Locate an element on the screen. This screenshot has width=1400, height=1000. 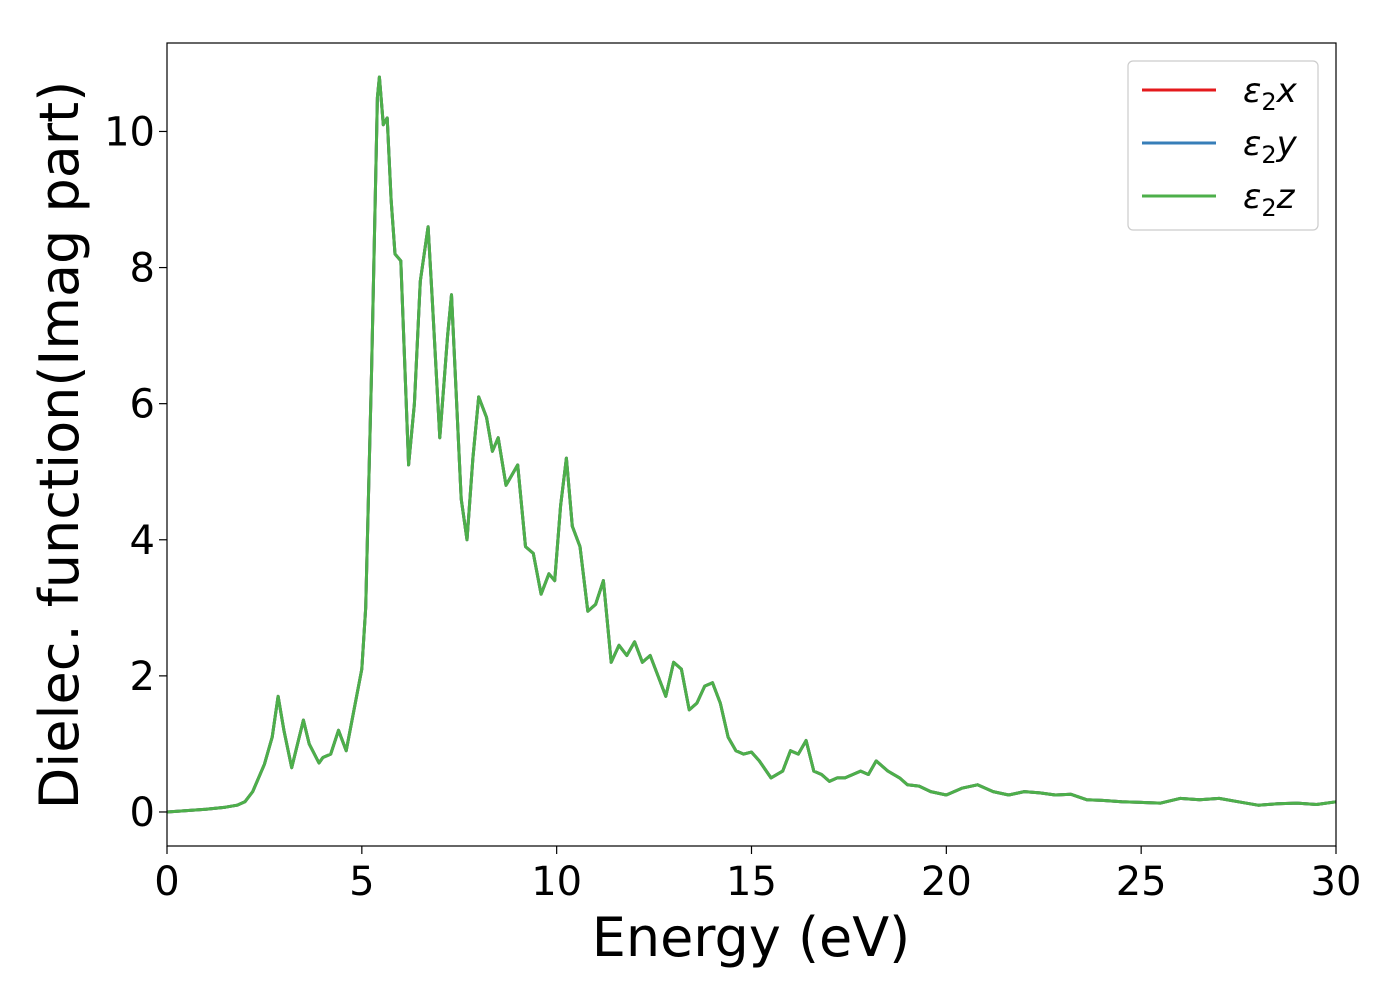
y-tick-label: 4 is located at coordinates (142, 541).